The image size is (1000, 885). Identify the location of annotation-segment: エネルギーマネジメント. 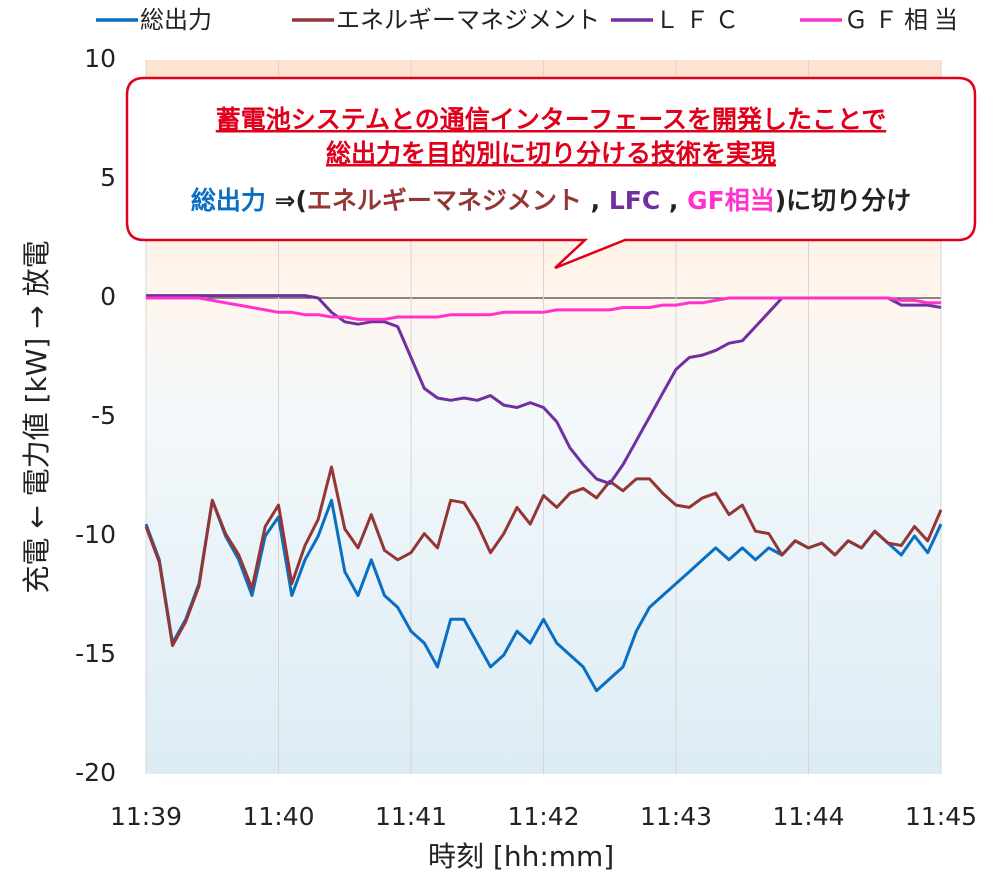
(444, 200).